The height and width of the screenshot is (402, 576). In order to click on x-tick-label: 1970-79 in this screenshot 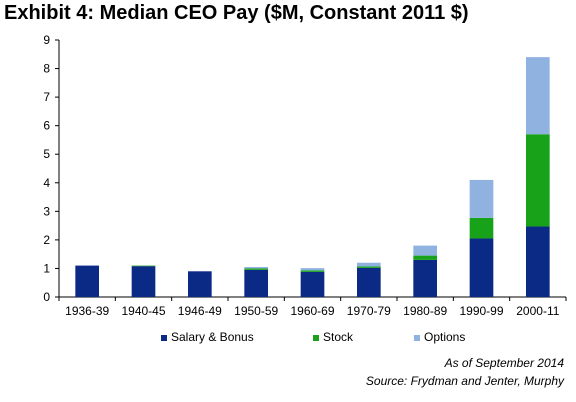, I will do `click(369, 311)`.